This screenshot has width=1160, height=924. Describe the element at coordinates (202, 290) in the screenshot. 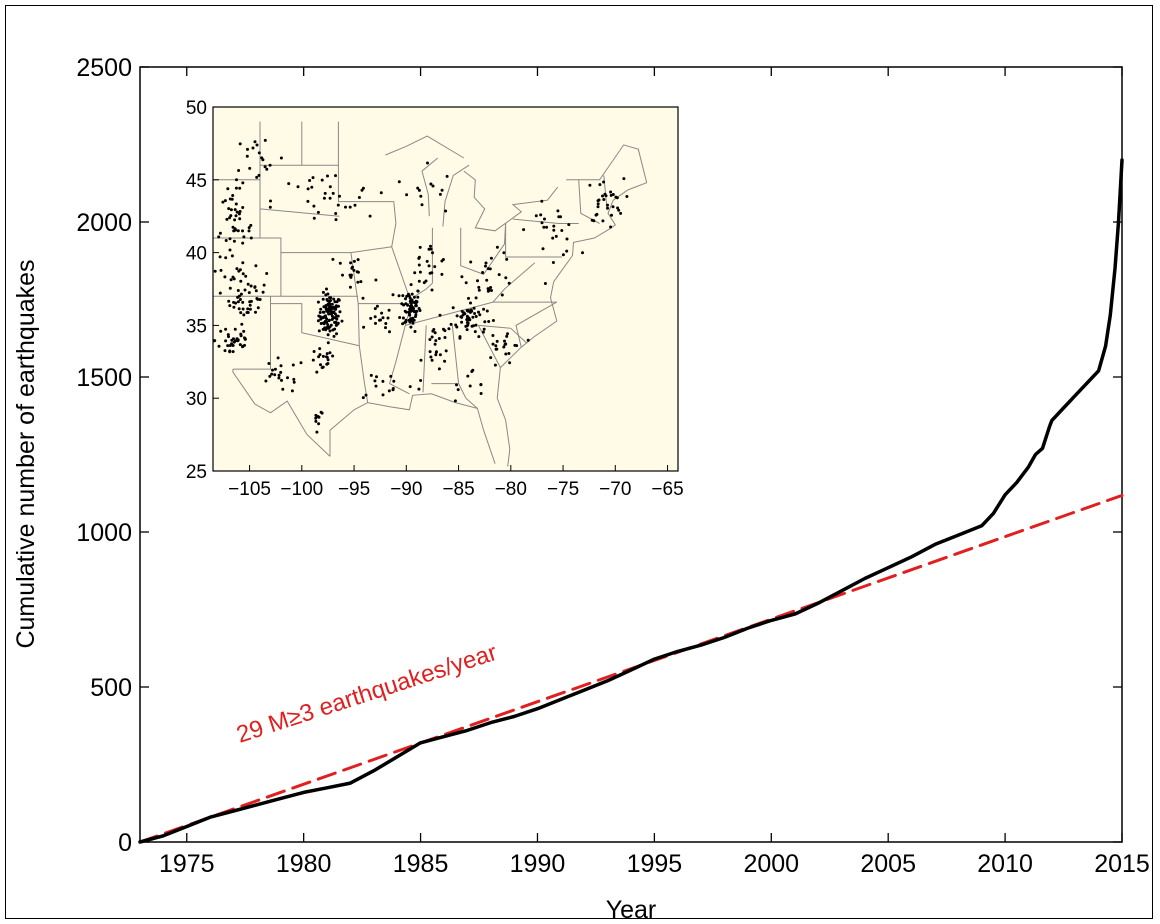

I see `inset-y-ticks: 25 30 35 40 45 50` at that location.